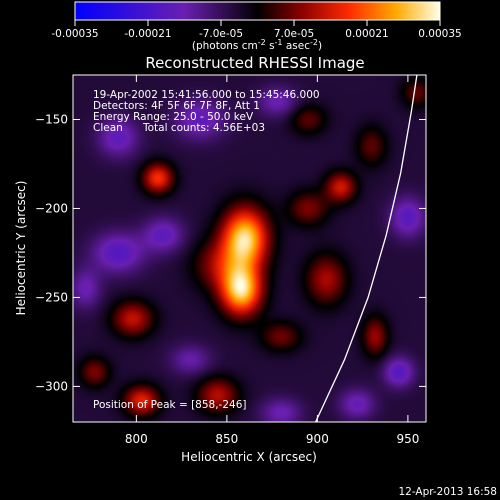 Image resolution: width=500 pixels, height=500 pixels. Describe the element at coordinates (147, 34) in the screenshot. I see `colorbar-tick-label: -0.00021` at that location.